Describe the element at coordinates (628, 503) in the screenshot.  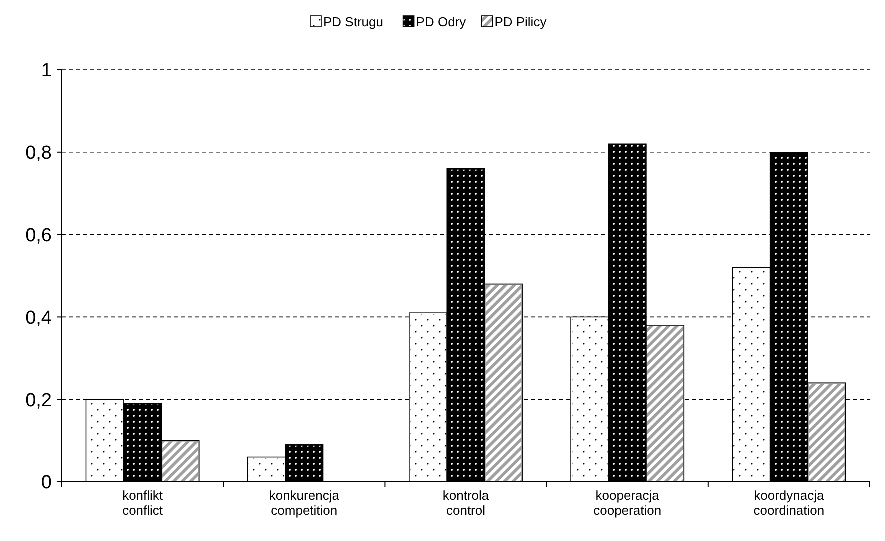
I see `x-tick-label: kooperacja cooperation` at that location.